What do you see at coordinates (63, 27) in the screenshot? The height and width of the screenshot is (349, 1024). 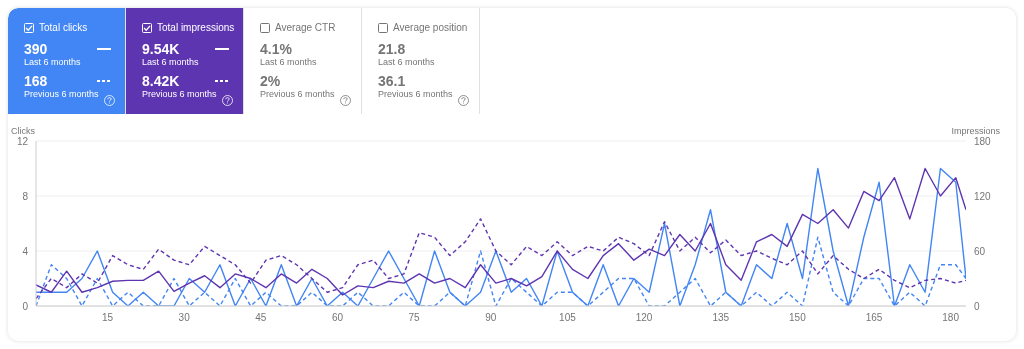 I see `text: Total clicks` at bounding box center [63, 27].